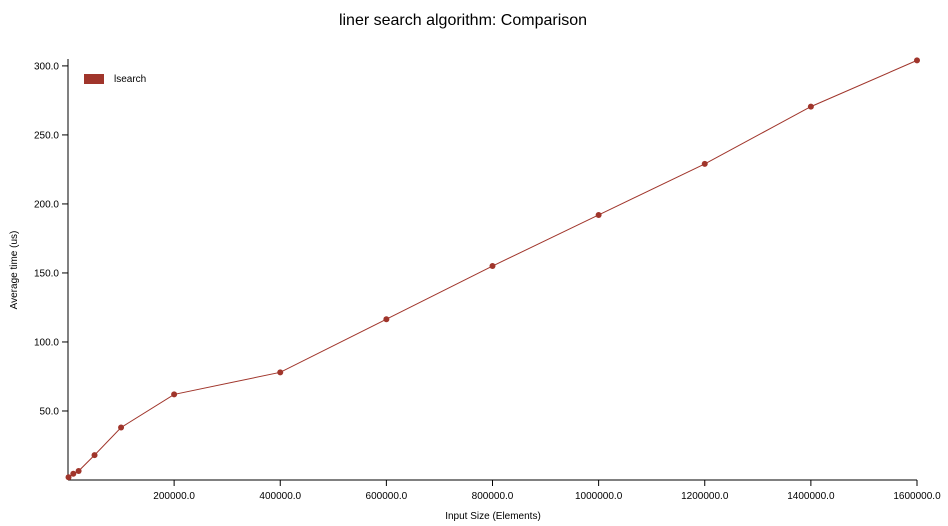 The width and height of the screenshot is (948, 526). Describe the element at coordinates (46, 273) in the screenshot. I see `y-tick-label: 150.0` at that location.